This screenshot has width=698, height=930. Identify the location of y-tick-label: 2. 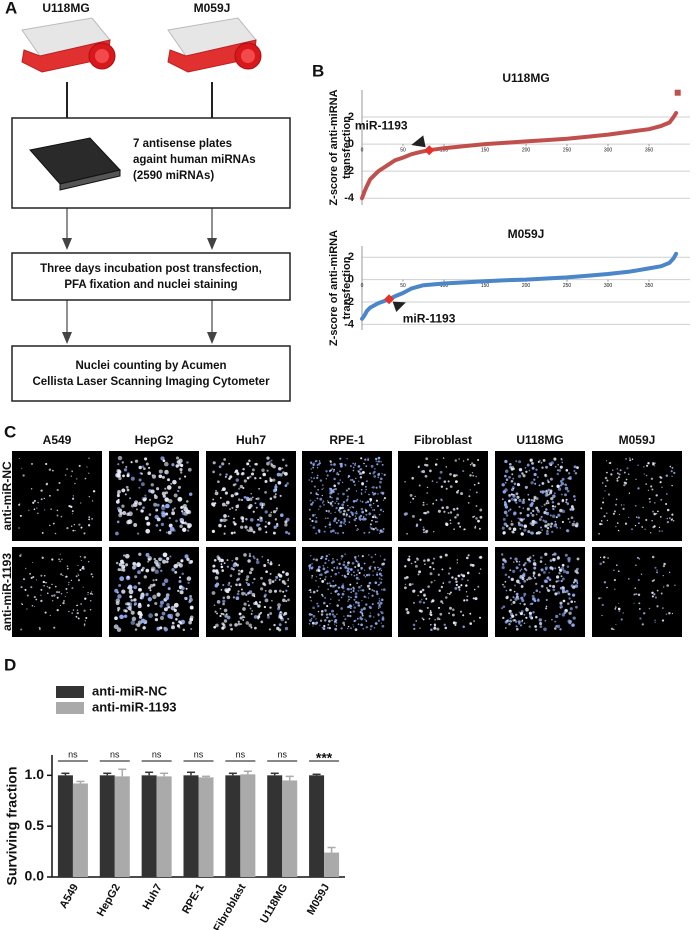
(351, 117).